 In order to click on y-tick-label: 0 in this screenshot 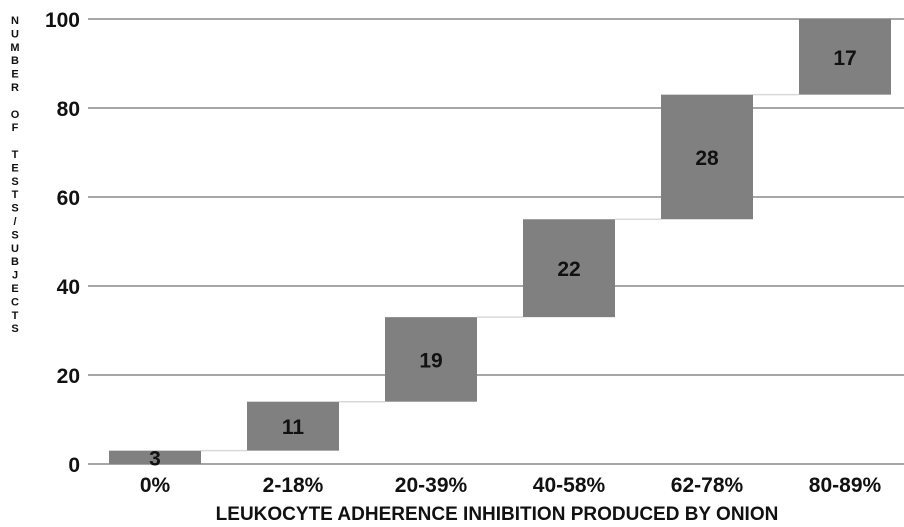, I will do `click(74, 465)`.